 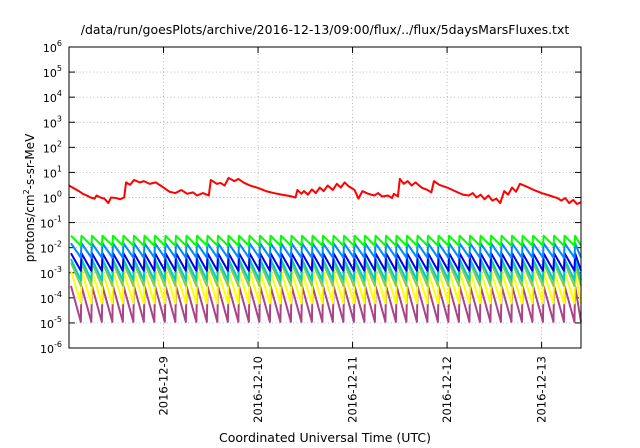 I want to click on y-tick-exponent: 3, so click(x=59, y=118).